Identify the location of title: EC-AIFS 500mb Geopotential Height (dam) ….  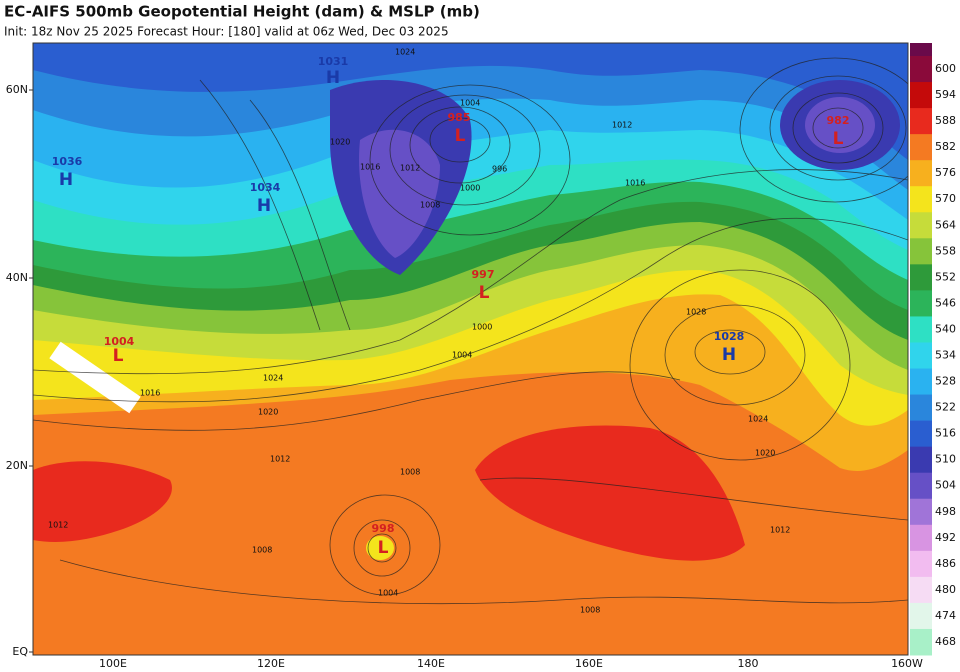
(242, 12).